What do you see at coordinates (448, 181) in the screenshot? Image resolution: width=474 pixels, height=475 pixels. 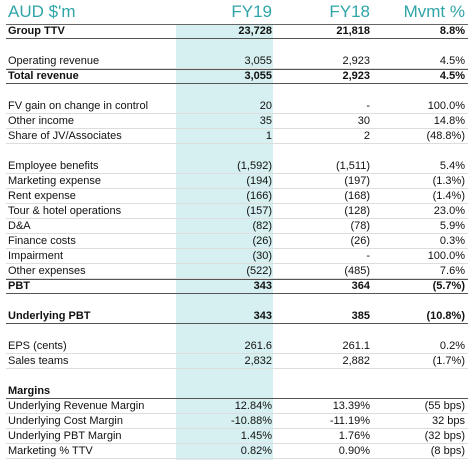 I see `cell: (1.3%)` at bounding box center [448, 181].